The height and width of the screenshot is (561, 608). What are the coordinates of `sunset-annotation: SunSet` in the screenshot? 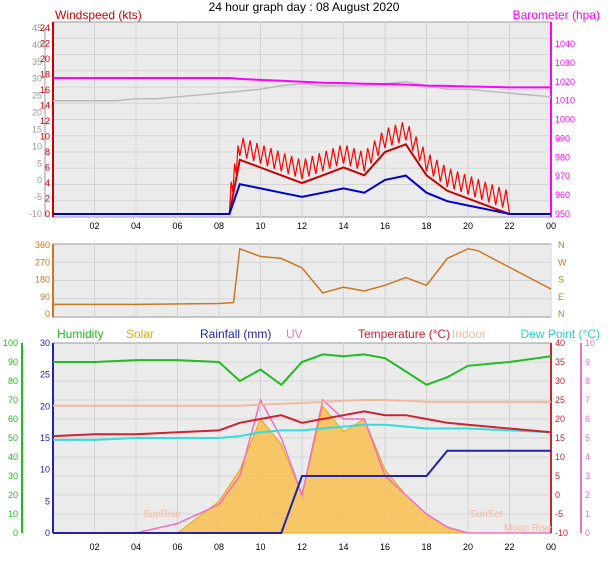 It's located at (486, 514).